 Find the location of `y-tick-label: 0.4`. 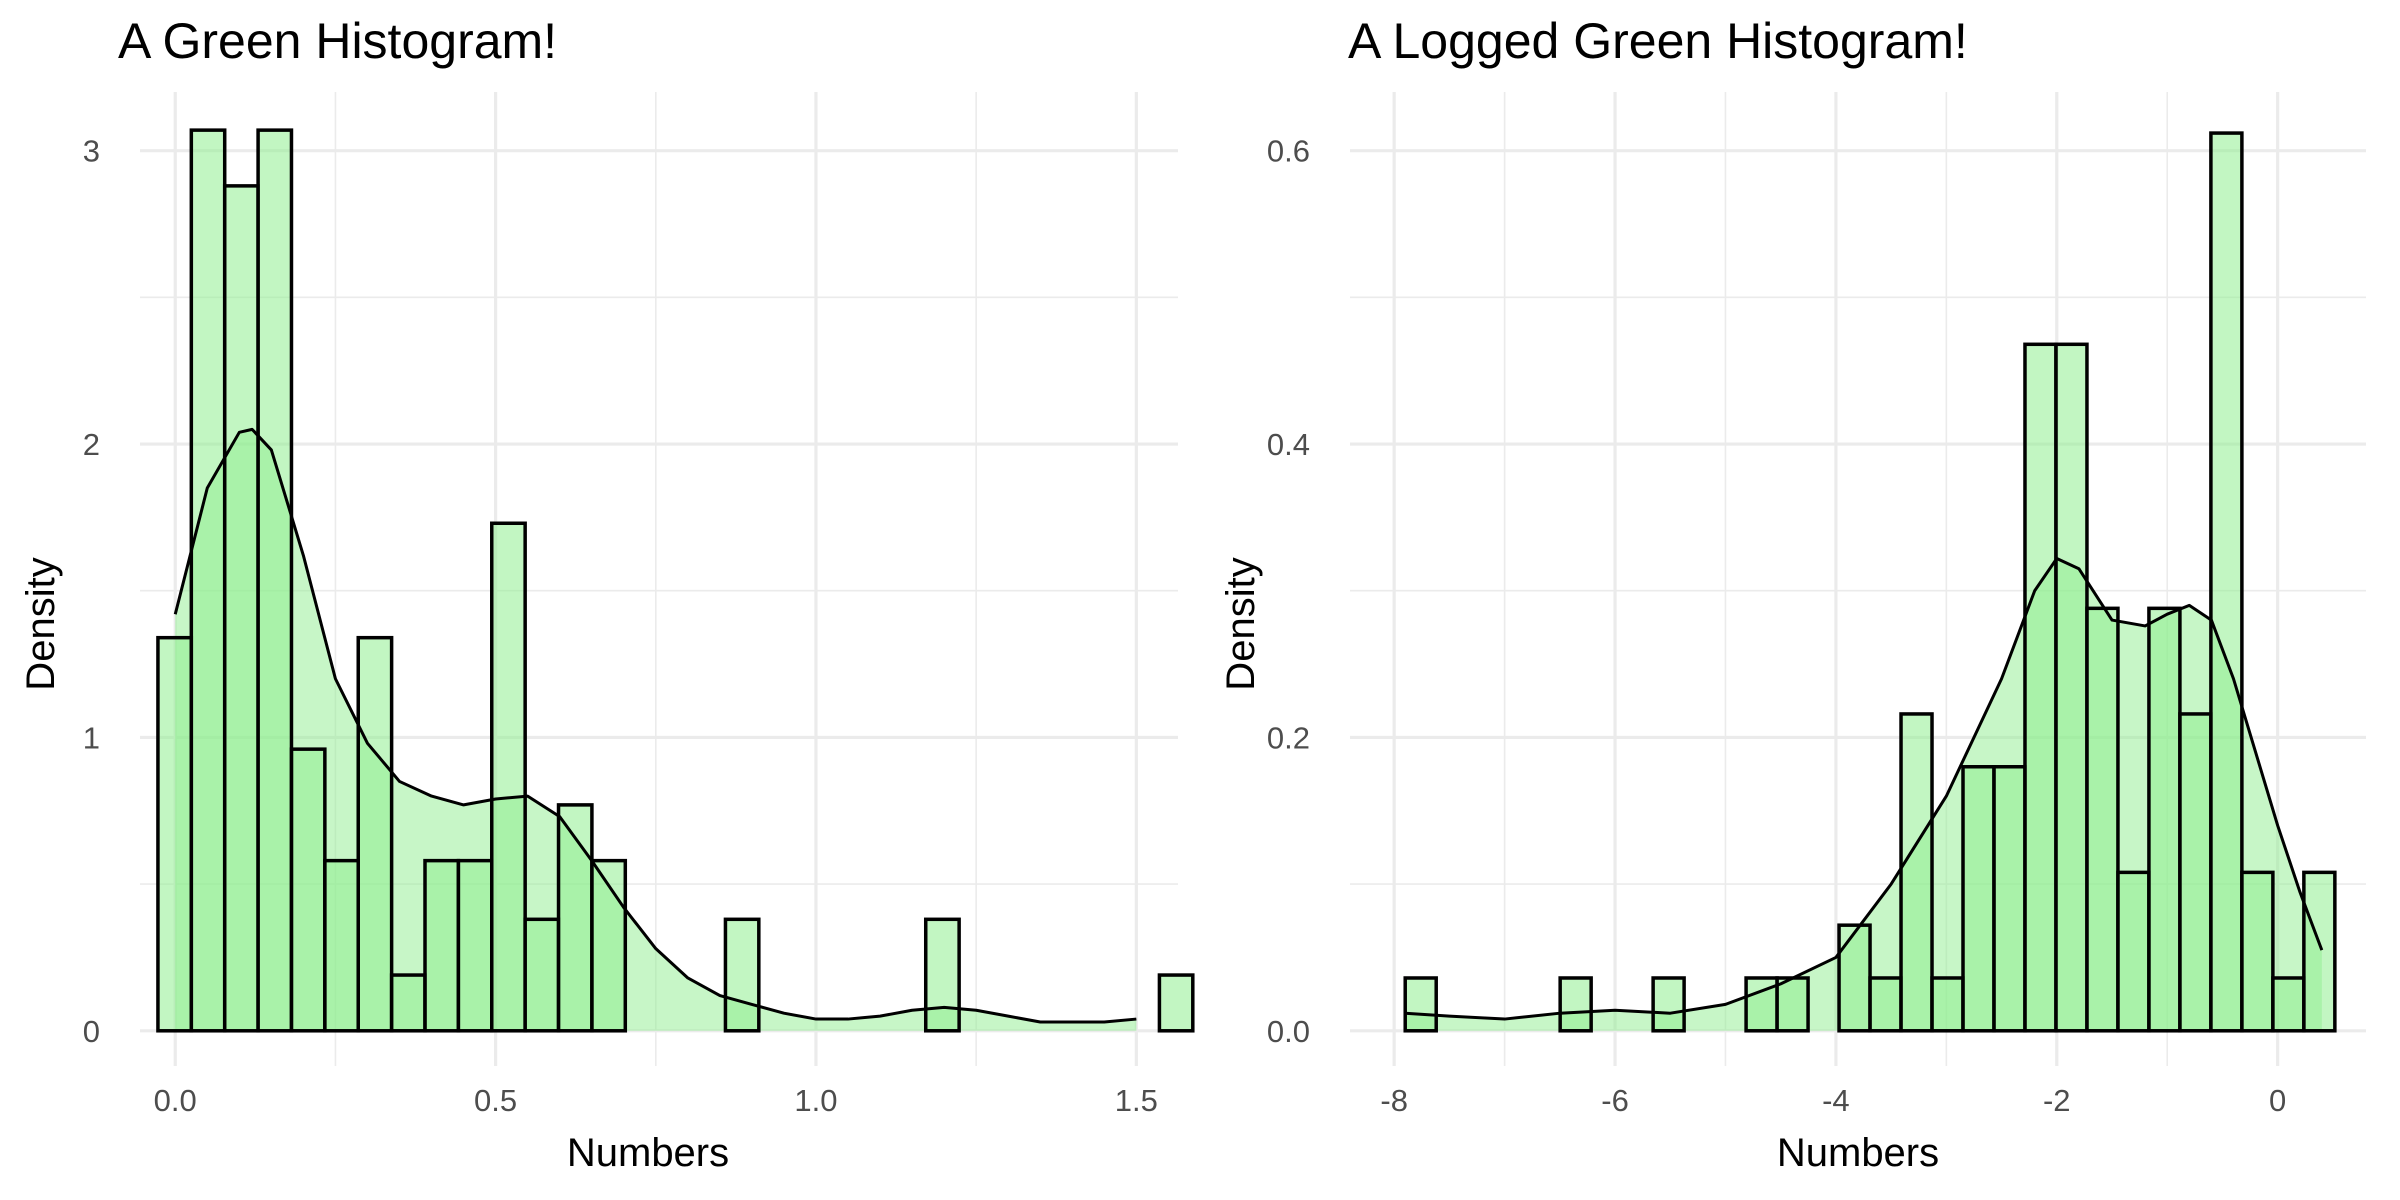

y-tick-label: 0.4 is located at coordinates (1288, 444).